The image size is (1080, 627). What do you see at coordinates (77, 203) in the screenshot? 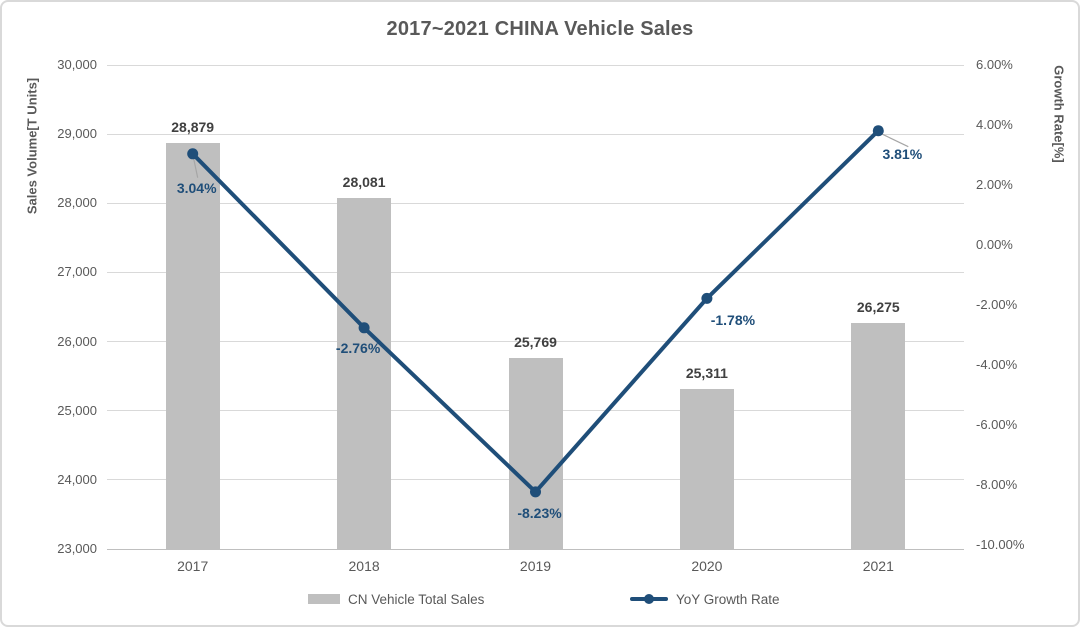
I see `left-axis-tick-label: 28,000` at bounding box center [77, 203].